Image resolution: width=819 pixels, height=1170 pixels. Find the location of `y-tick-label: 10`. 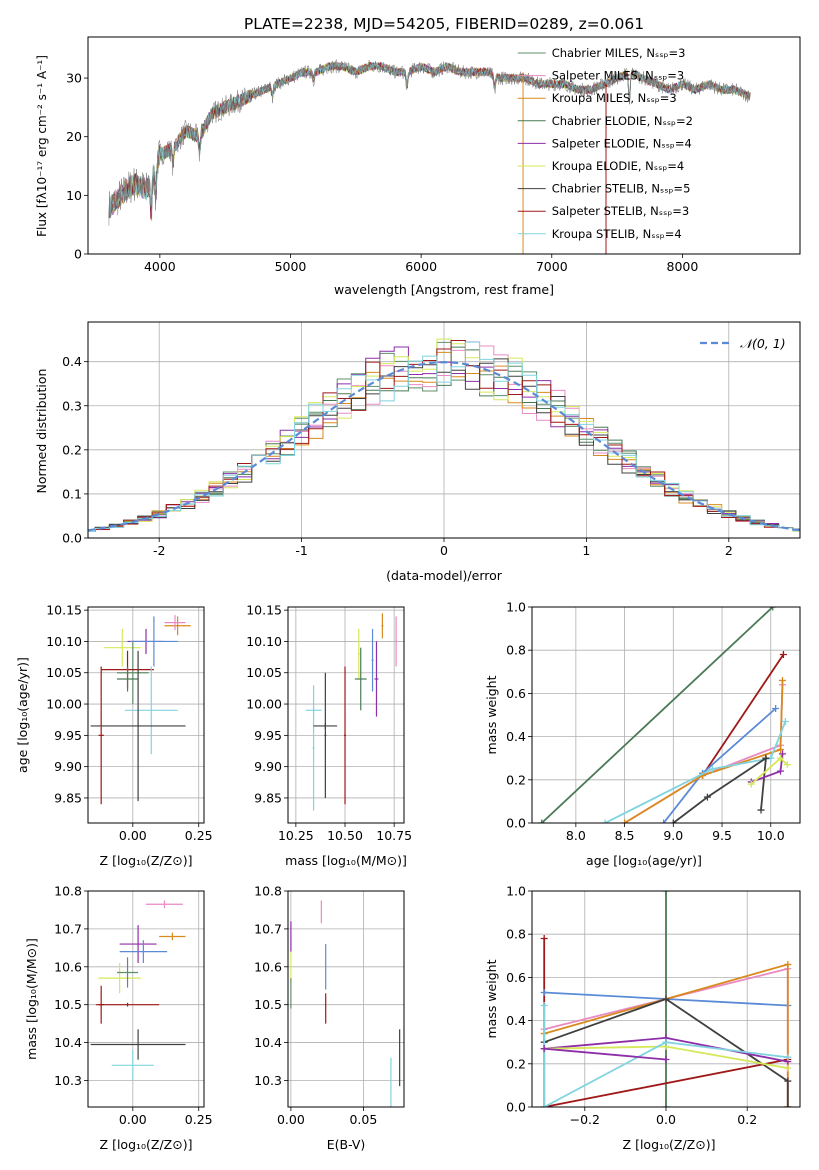

y-tick-label: 10 is located at coordinates (74, 195).